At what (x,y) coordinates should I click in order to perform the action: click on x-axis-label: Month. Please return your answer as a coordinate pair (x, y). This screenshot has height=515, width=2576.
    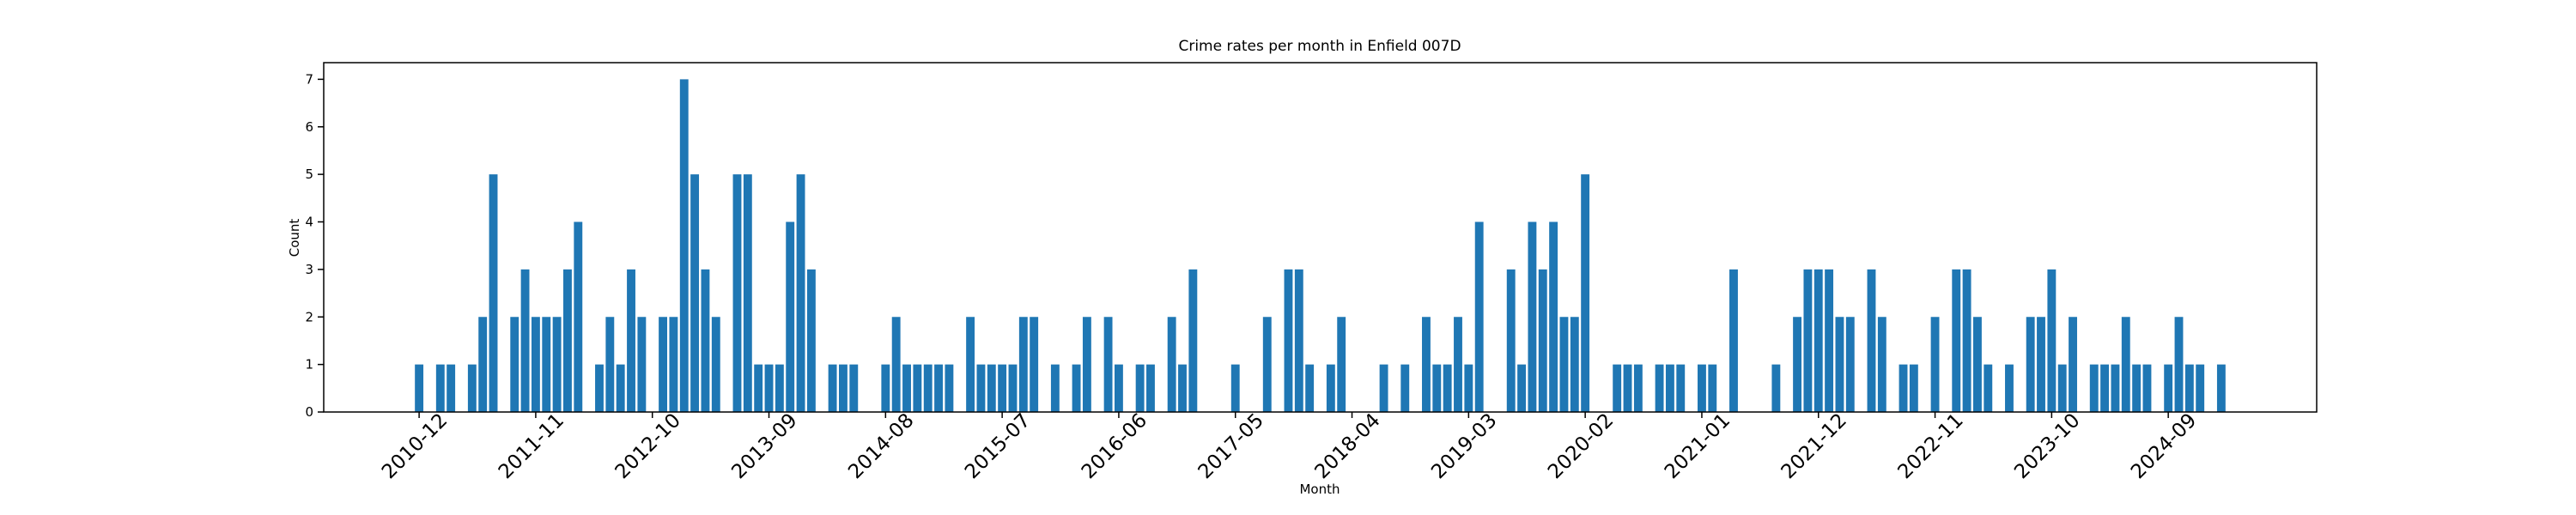
    Looking at the image, I should click on (1319, 489).